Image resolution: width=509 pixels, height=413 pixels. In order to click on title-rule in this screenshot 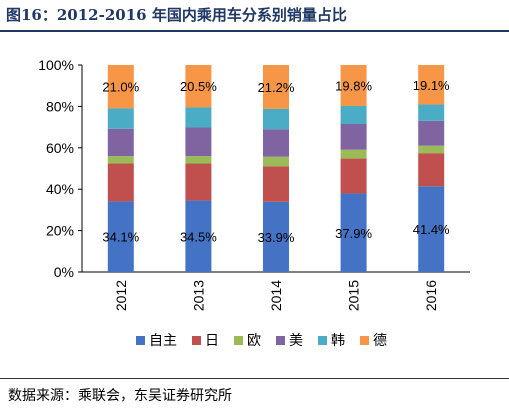, I will do `click(254, 31)`.